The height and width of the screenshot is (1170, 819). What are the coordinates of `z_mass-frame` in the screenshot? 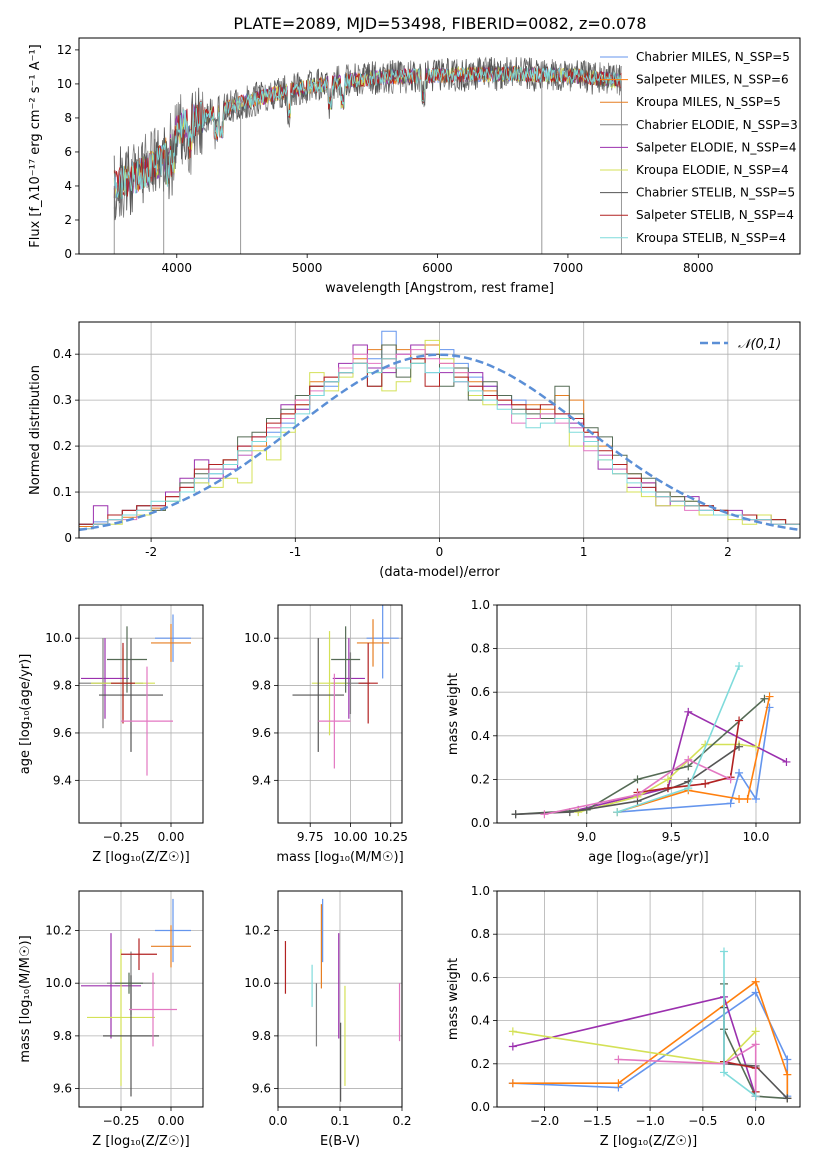 It's located at (141, 999).